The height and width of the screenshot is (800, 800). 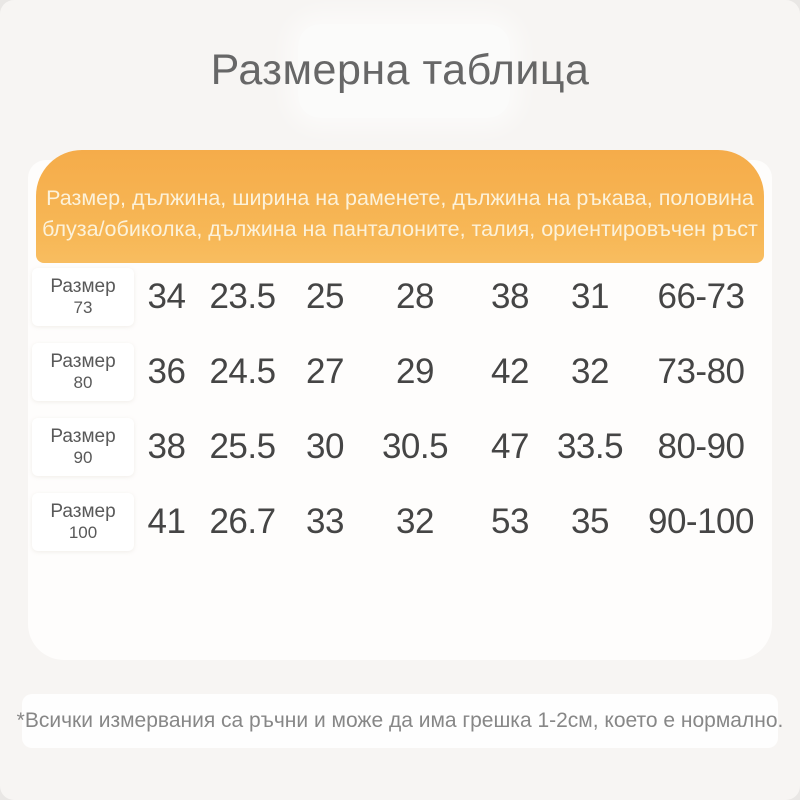 I want to click on table-cell: 27, so click(x=325, y=371).